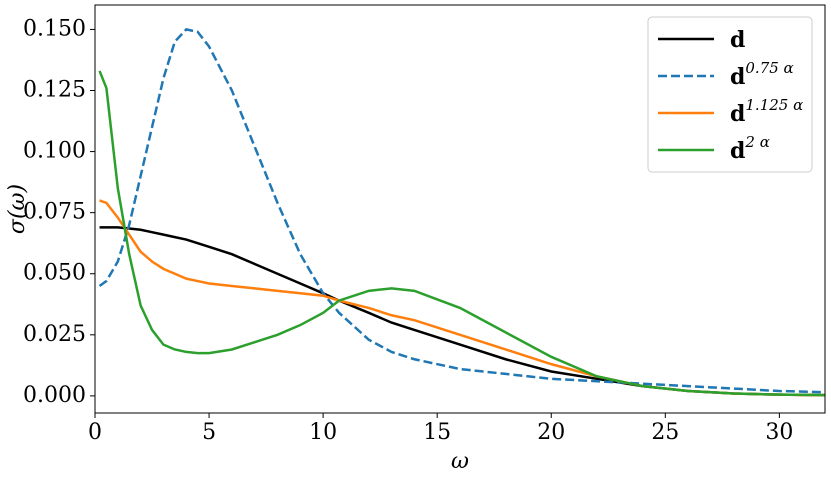 The width and height of the screenshot is (831, 479). What do you see at coordinates (209, 432) in the screenshot?
I see `x-tick-label: 5` at bounding box center [209, 432].